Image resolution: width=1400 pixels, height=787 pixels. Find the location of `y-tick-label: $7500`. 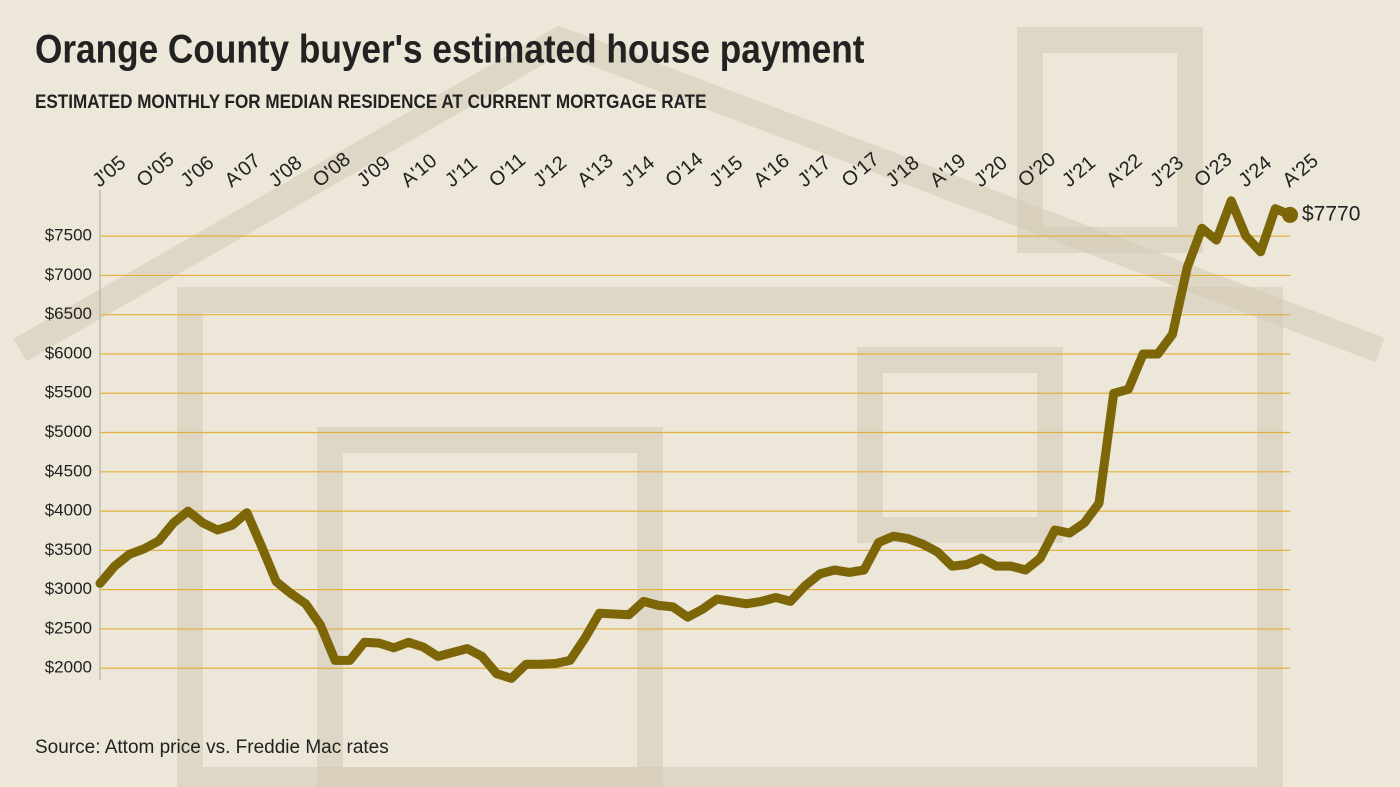

y-tick-label: $7500 is located at coordinates (68, 235).